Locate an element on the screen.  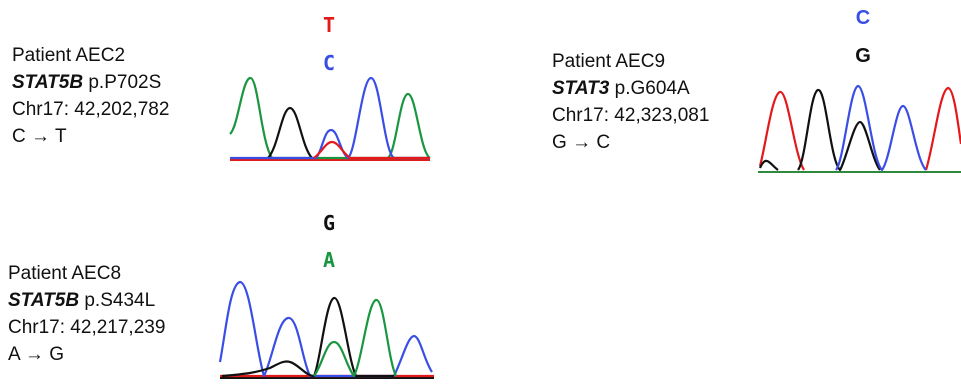
nucleotide-change: C → T is located at coordinates (39, 136).